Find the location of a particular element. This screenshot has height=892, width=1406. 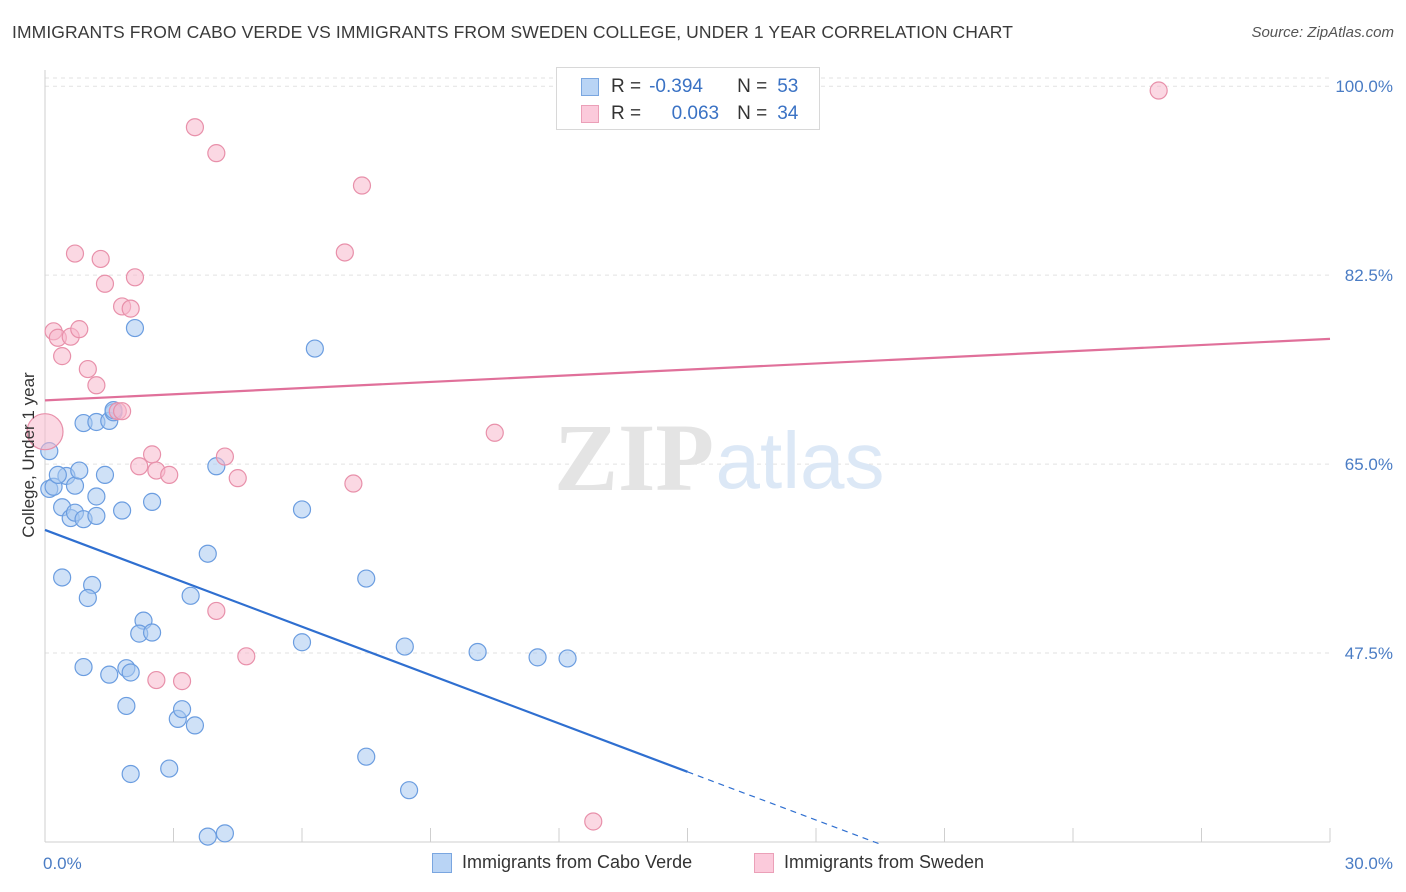

legend-item-cabo-verde: Immigrants from Cabo Verde is located at coordinates (562, 862).